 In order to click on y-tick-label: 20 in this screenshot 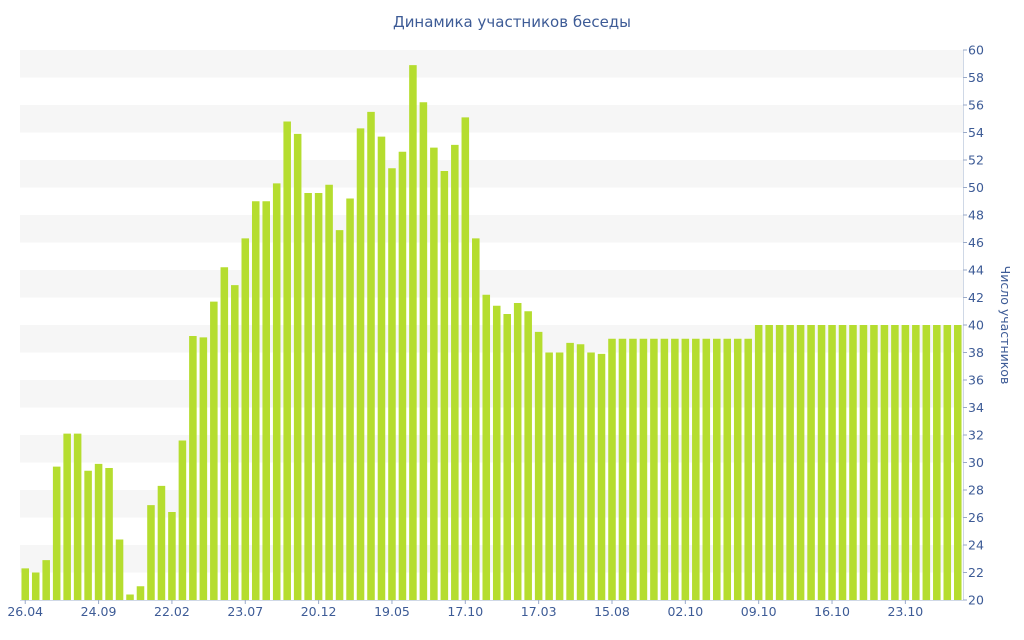, I will do `click(976, 600)`.